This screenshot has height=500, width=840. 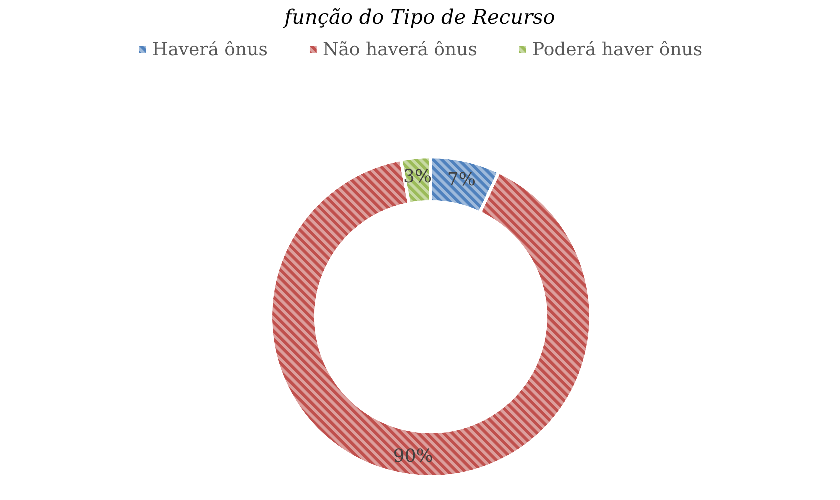 I want to click on data-label: 90%, so click(x=413, y=456).